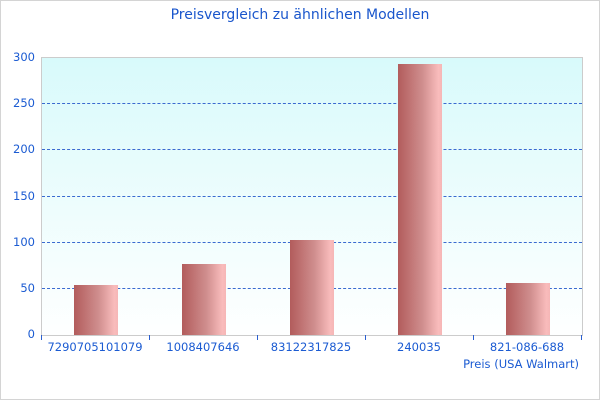 The width and height of the screenshot is (600, 400). I want to click on y-axis-tick-label: 100, so click(24, 241).